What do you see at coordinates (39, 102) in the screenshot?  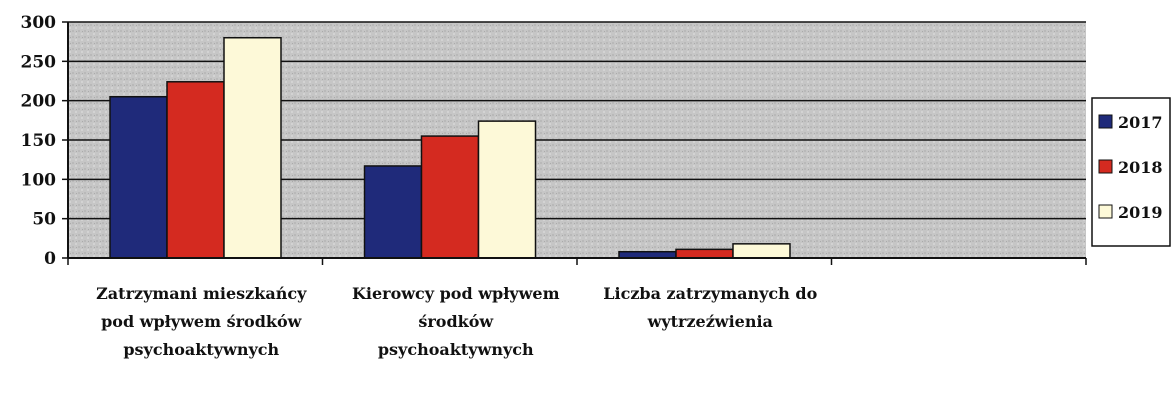 I see `y-tick-label: 200` at bounding box center [39, 102].